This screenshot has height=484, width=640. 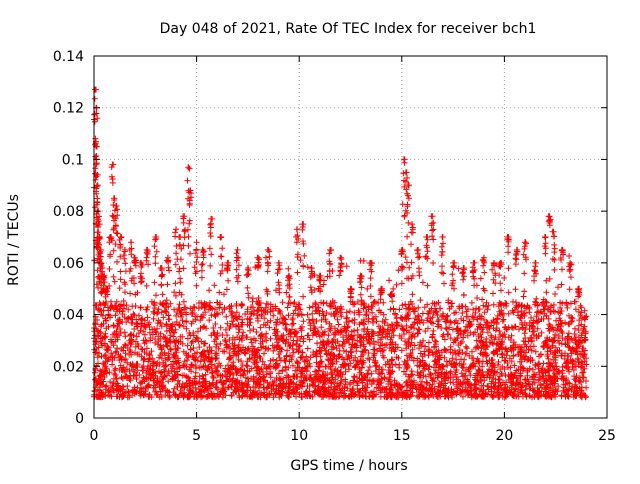 I want to click on x-axis-label: GPS time / hours, so click(x=348, y=466).